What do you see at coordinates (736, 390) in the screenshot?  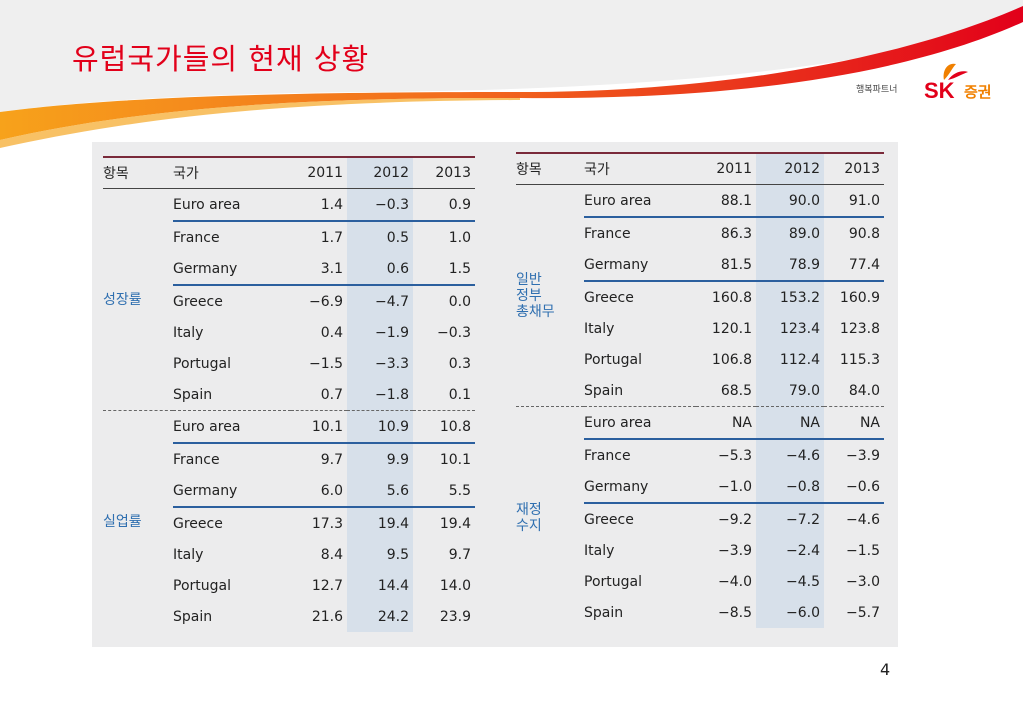 I see `value-cell: 68.5` at bounding box center [736, 390].